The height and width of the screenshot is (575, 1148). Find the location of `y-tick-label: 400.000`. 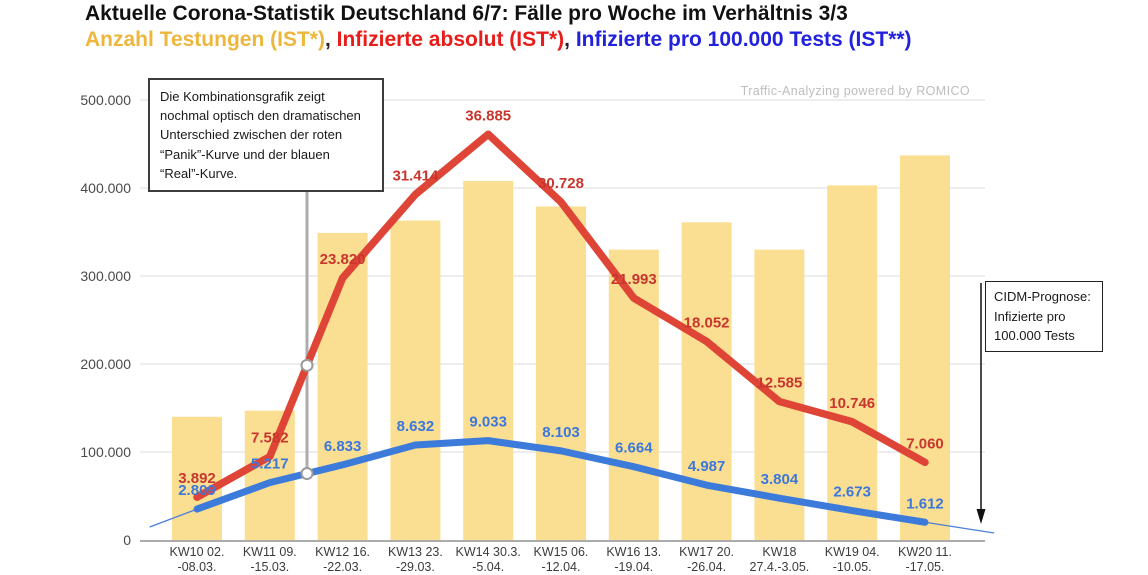

y-tick-label: 400.000 is located at coordinates (105, 188).